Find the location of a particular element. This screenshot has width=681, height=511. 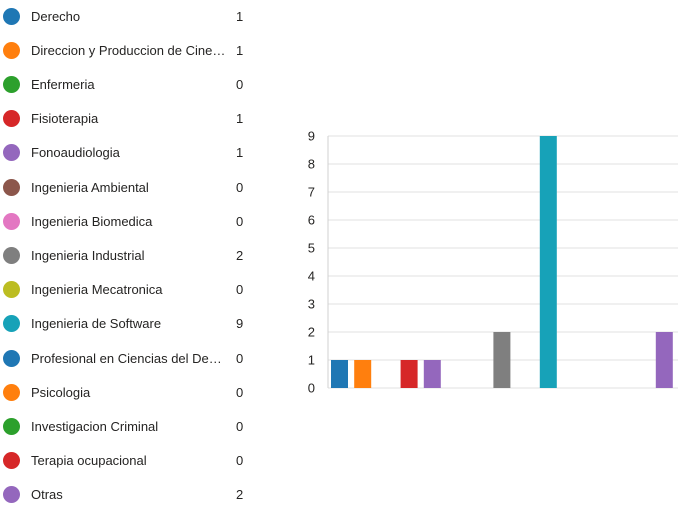

legend-item: Otras 2 is located at coordinates (125, 495).